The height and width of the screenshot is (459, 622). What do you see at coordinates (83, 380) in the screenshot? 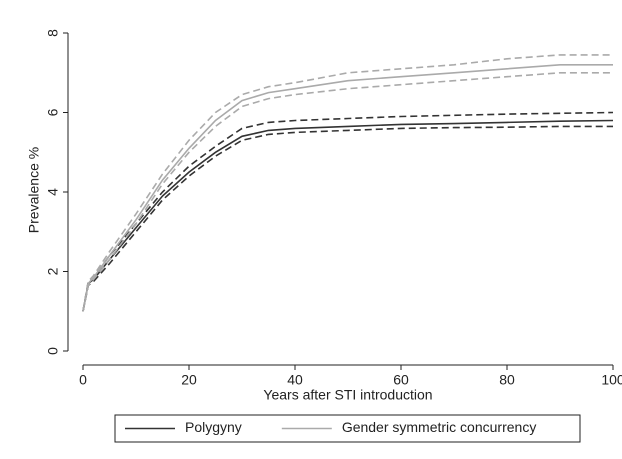
I see `x-tick-label: 0` at bounding box center [83, 380].